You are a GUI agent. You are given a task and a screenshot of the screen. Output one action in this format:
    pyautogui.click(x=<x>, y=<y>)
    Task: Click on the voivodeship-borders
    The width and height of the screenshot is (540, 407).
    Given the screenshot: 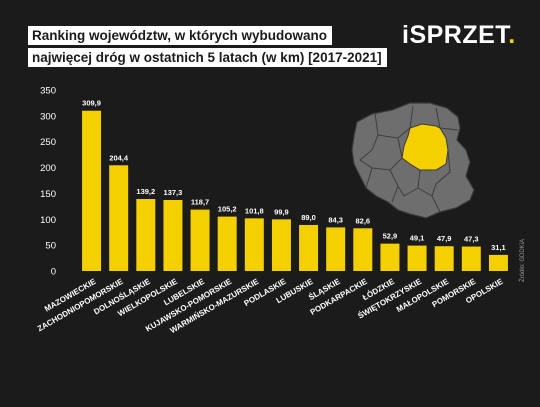 What is the action you would take?
    pyautogui.click(x=409, y=159)
    